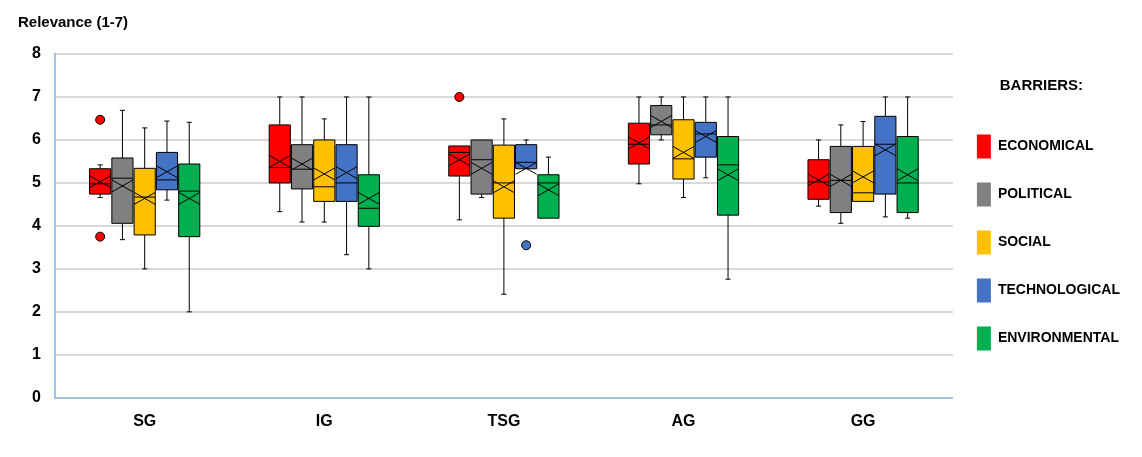 The width and height of the screenshot is (1142, 457). Describe the element at coordinates (36, 139) in the screenshot. I see `y-tick-label: 6` at that location.